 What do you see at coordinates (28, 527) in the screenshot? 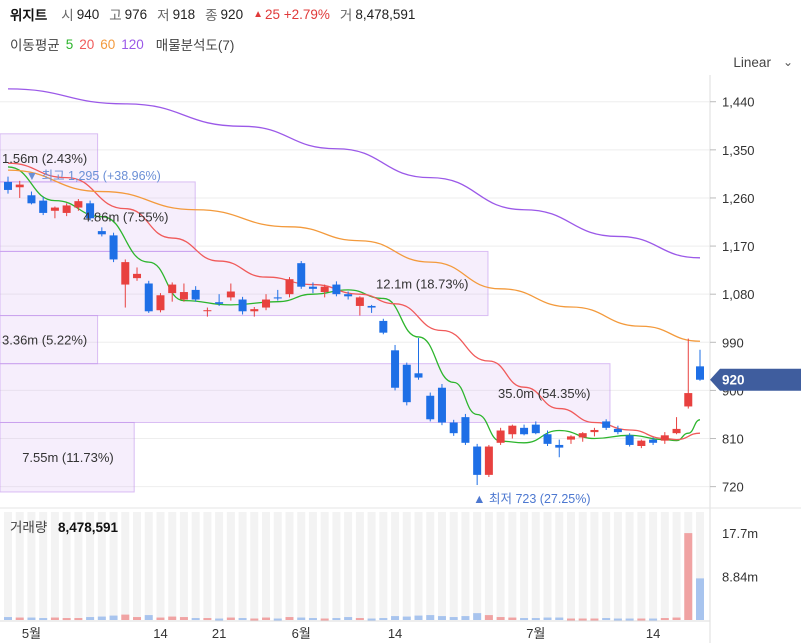
I see `volume-panel-label: 거래량` at bounding box center [28, 527].